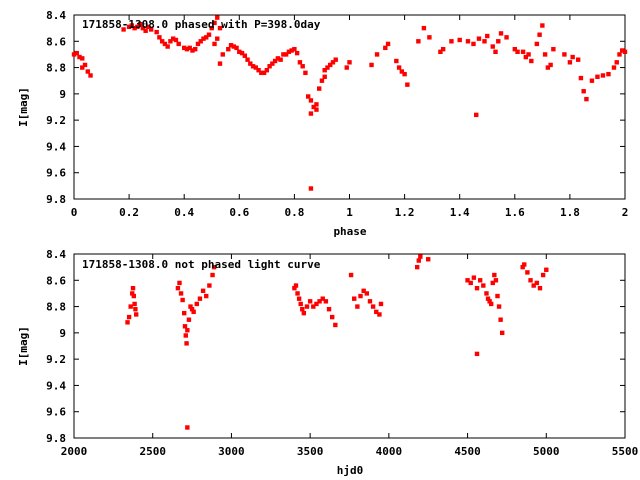  What do you see at coordinates (152, 451) in the screenshot?
I see `x-tick-label: 2500` at bounding box center [152, 451].